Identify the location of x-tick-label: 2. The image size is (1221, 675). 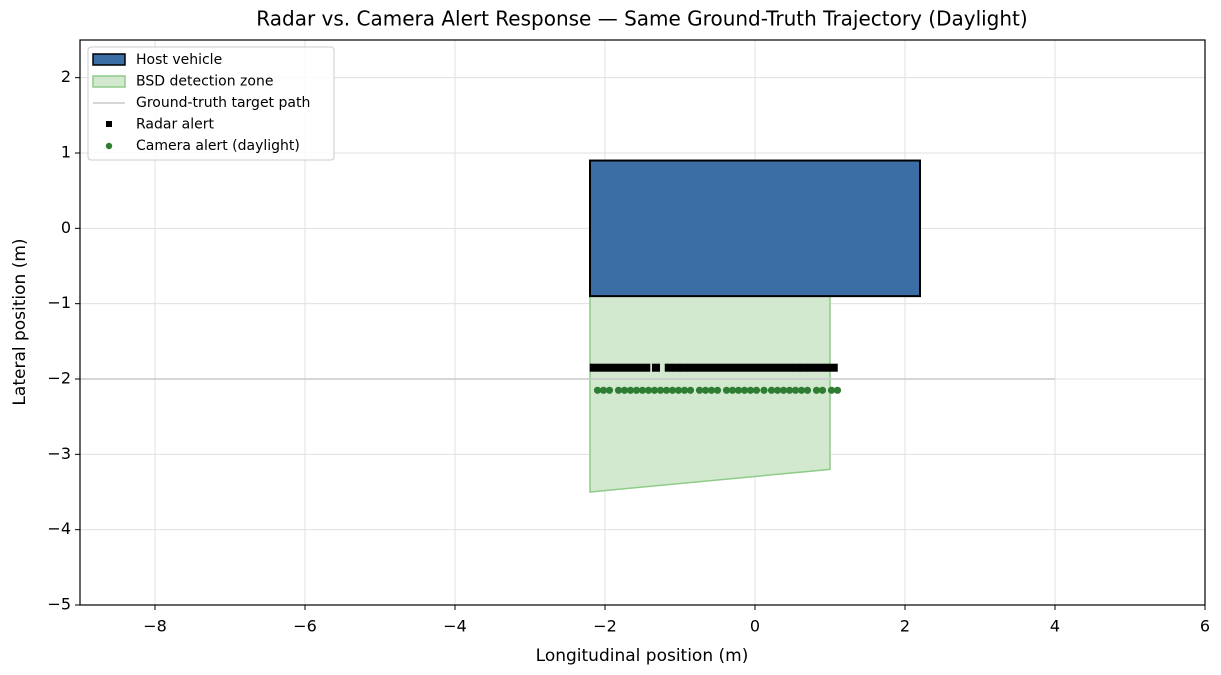
(905, 626).